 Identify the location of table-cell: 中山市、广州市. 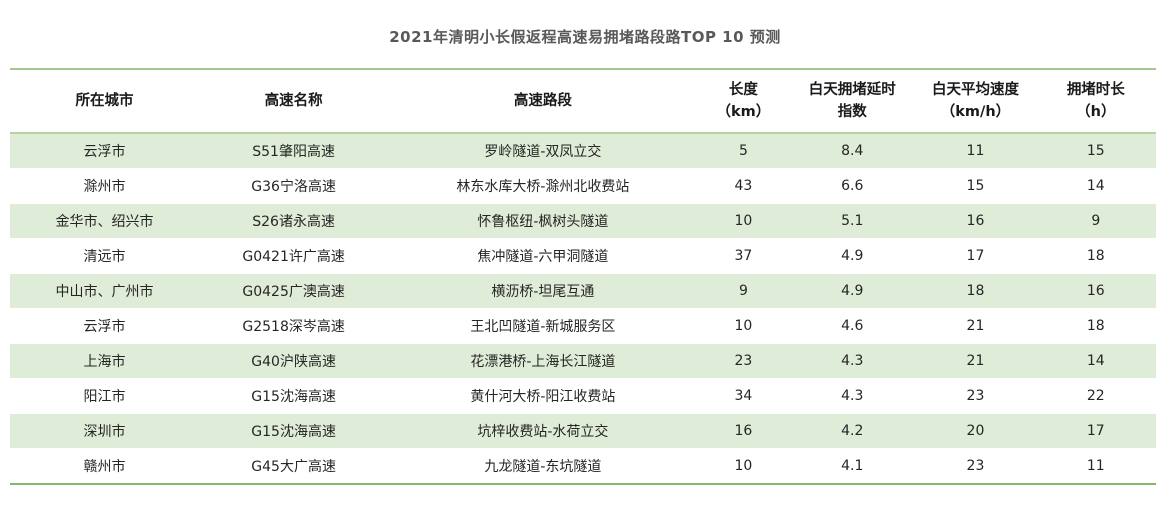
(104, 292).